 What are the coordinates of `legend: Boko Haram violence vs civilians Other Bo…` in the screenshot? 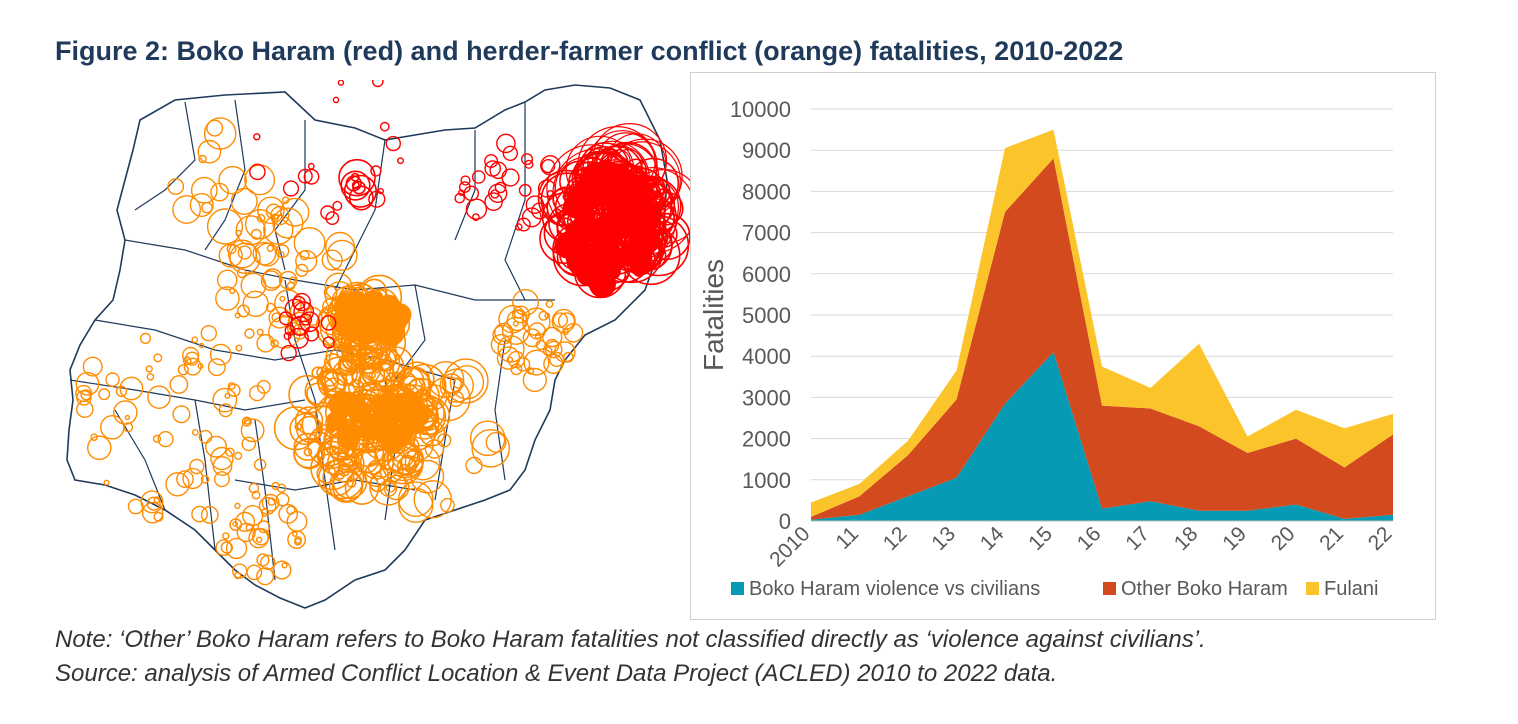 It's located at (1054, 589).